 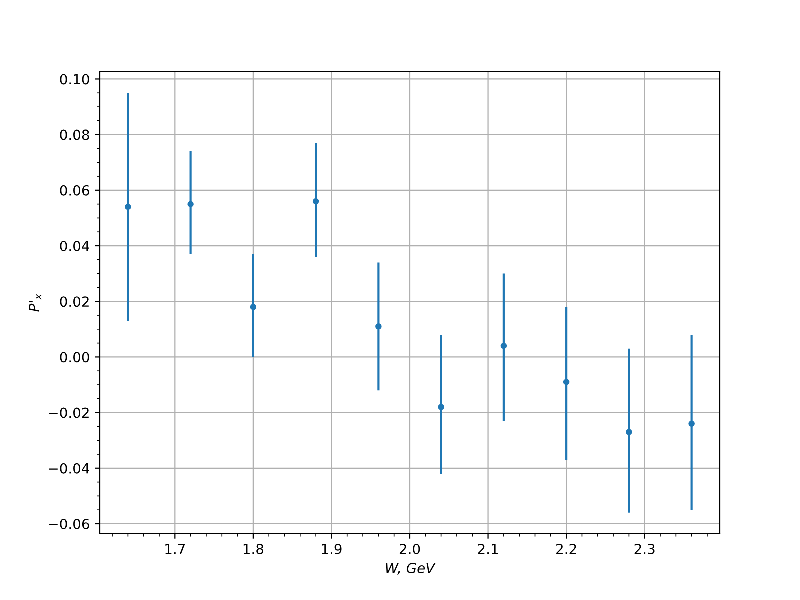 I want to click on y-tick-label: 0.10, so click(x=75, y=79).